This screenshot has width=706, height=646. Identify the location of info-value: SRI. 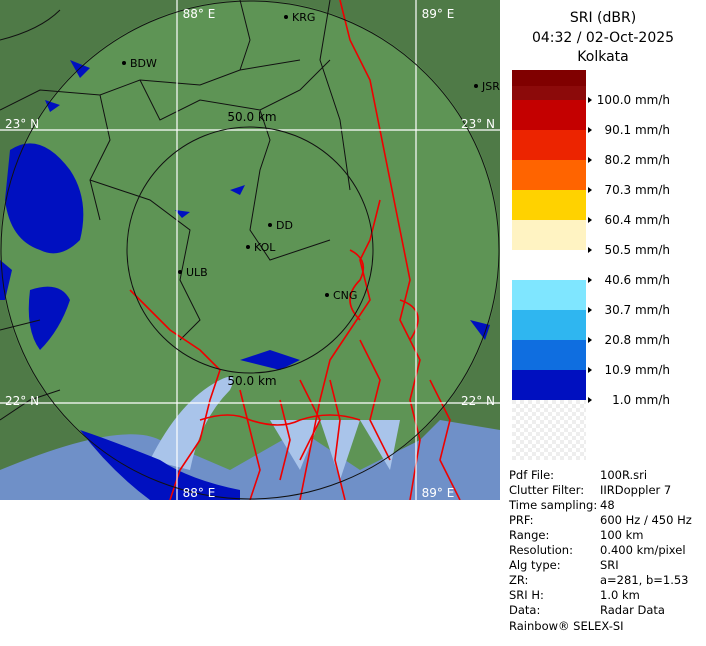
(609, 565).